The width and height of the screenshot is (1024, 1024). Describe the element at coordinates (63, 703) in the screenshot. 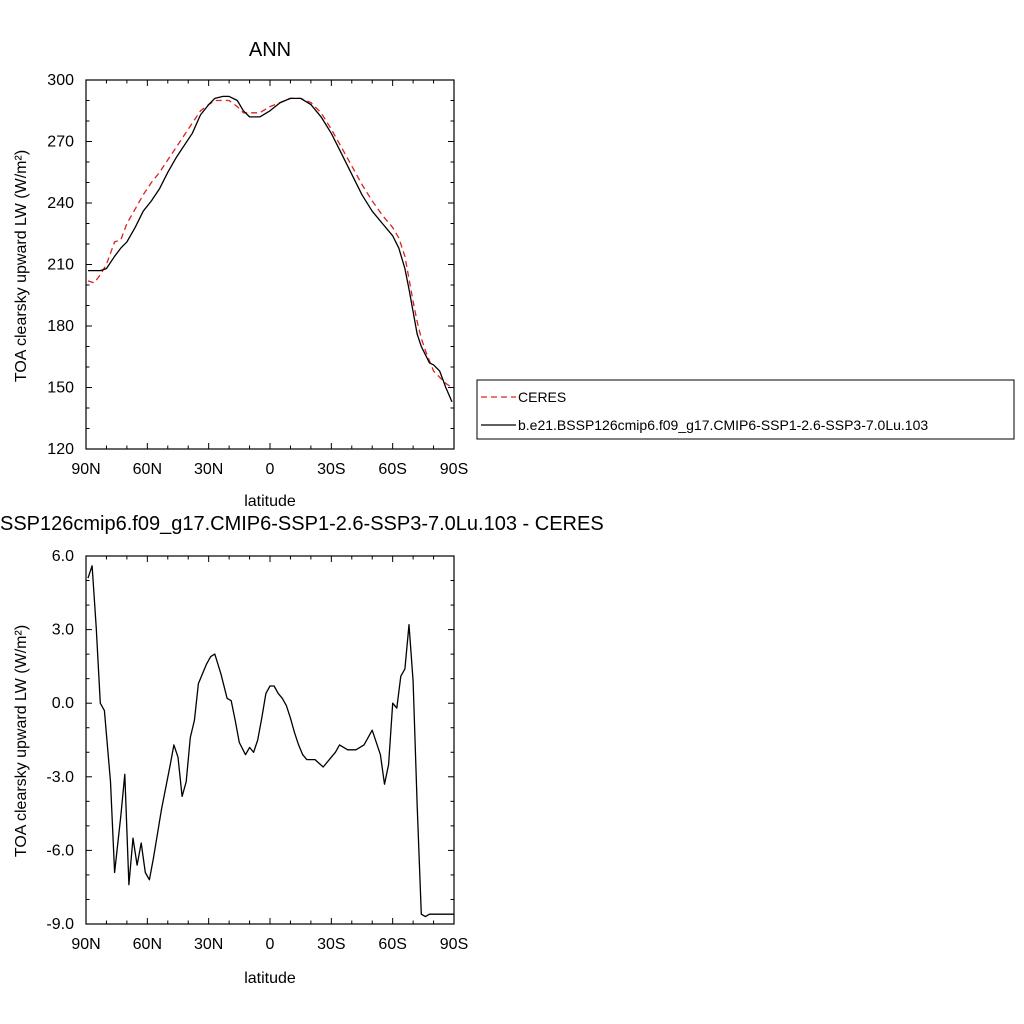

I see `y-tick-label: 0.0` at that location.